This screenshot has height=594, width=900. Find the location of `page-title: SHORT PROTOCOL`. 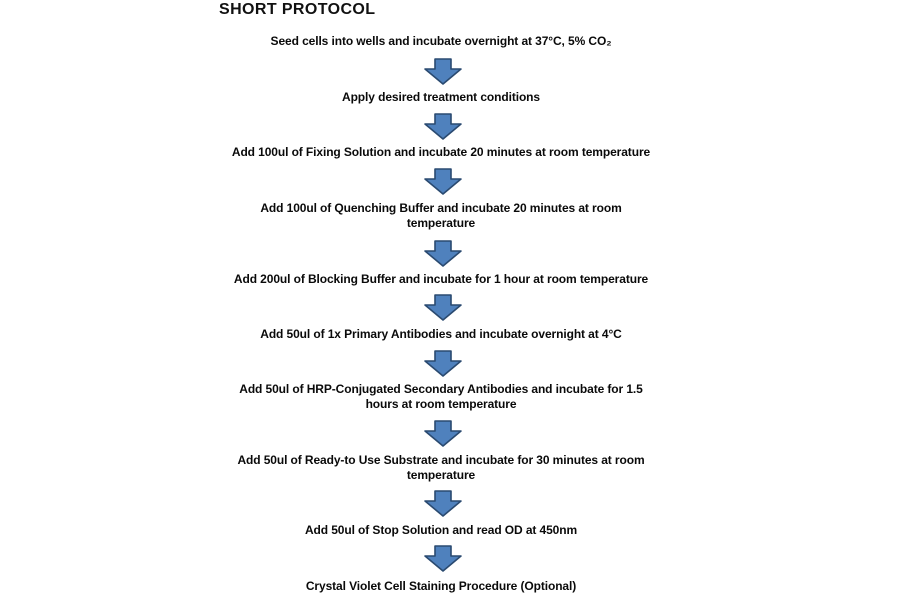

page-title: SHORT PROTOCOL is located at coordinates (297, 9).